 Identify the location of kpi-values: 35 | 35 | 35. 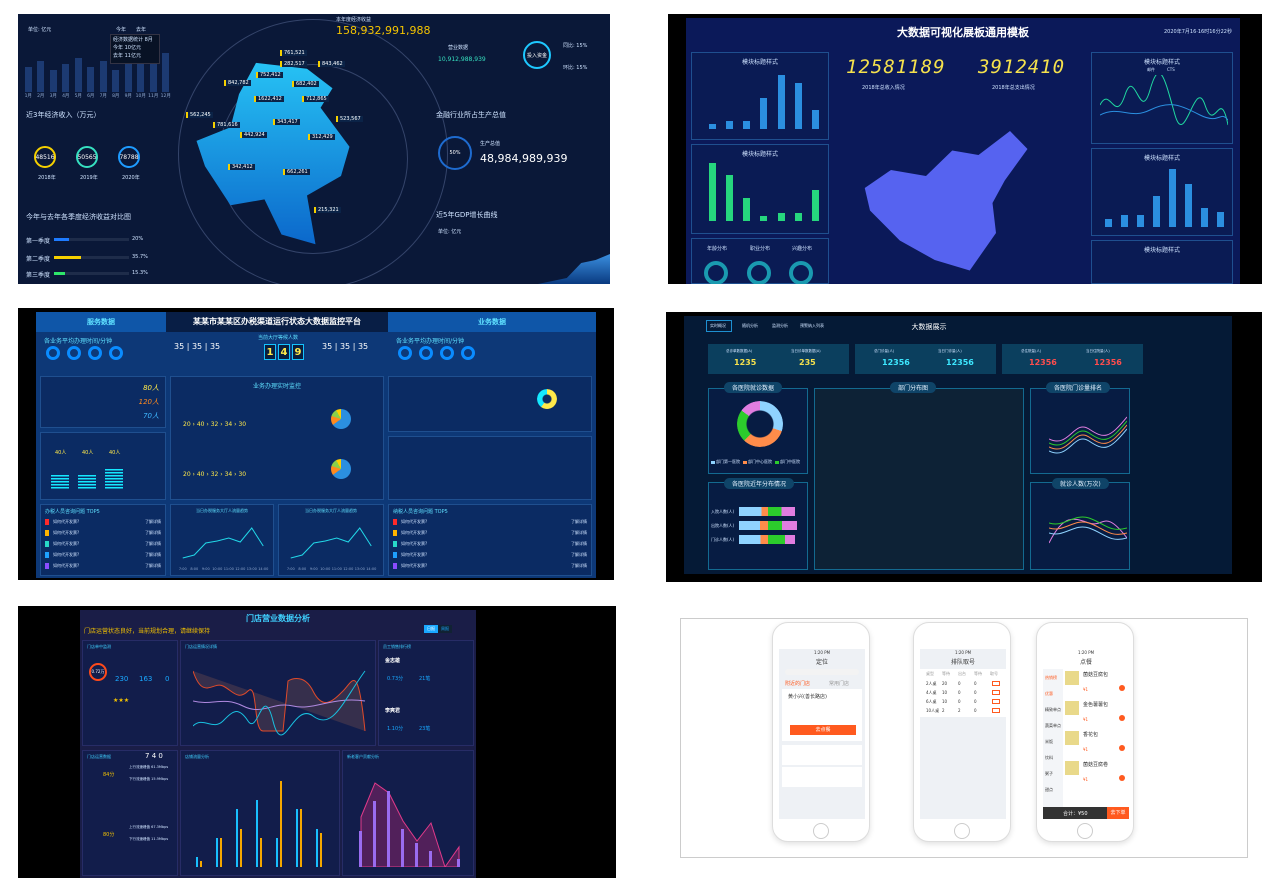
(345, 346).